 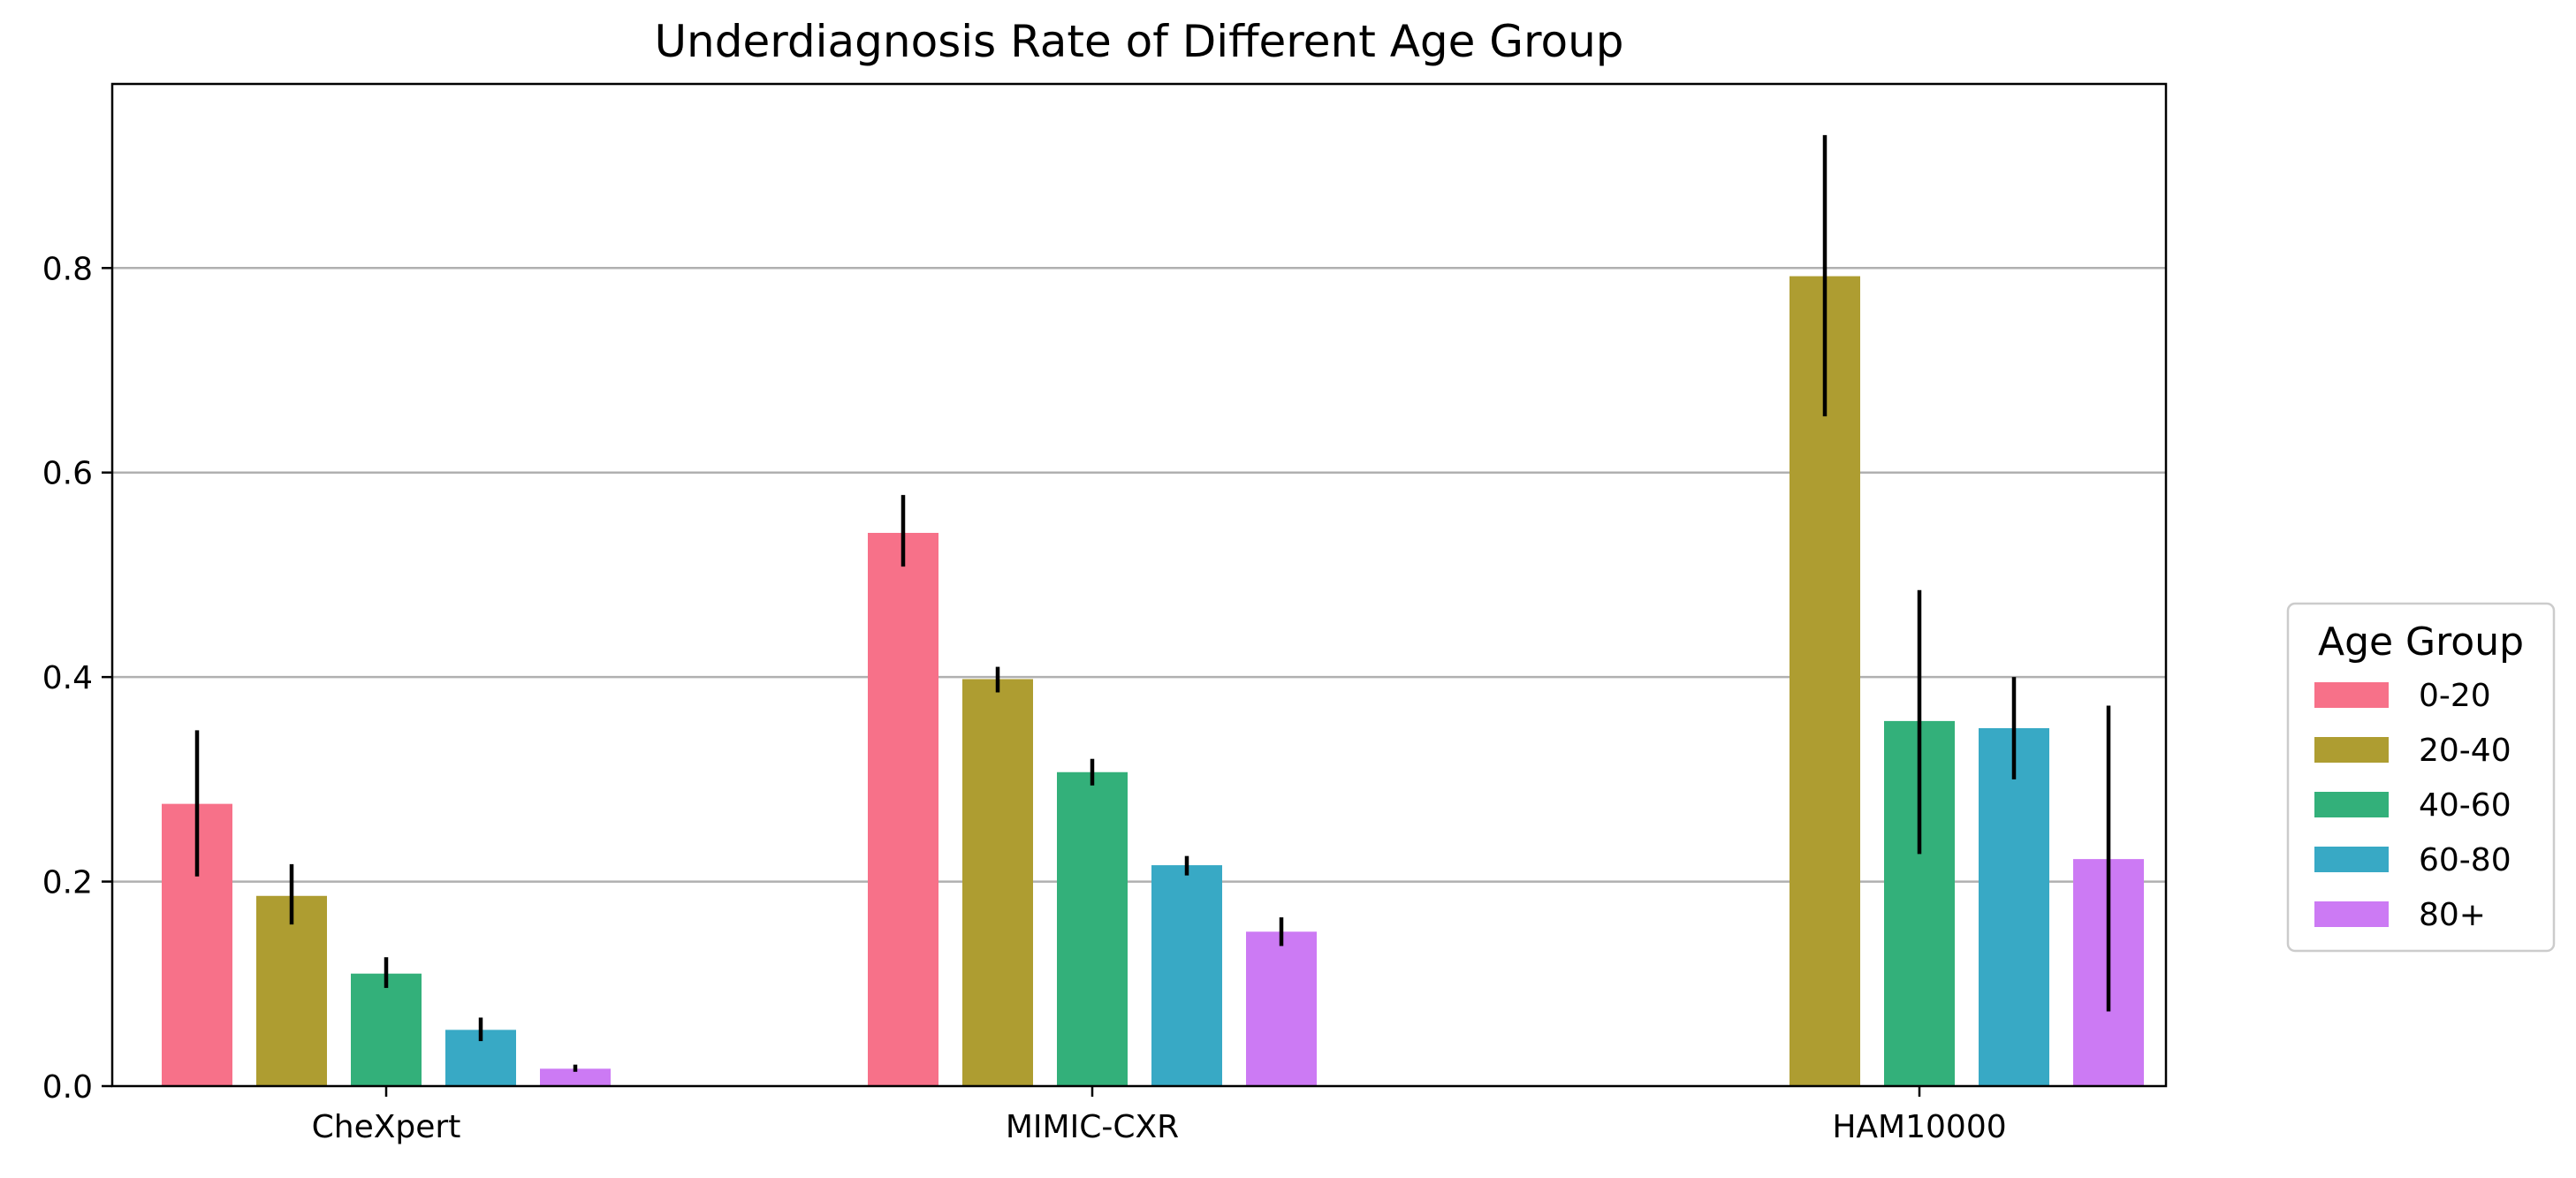 What do you see at coordinates (67, 474) in the screenshot?
I see `y-tick-label: 0.6` at bounding box center [67, 474].